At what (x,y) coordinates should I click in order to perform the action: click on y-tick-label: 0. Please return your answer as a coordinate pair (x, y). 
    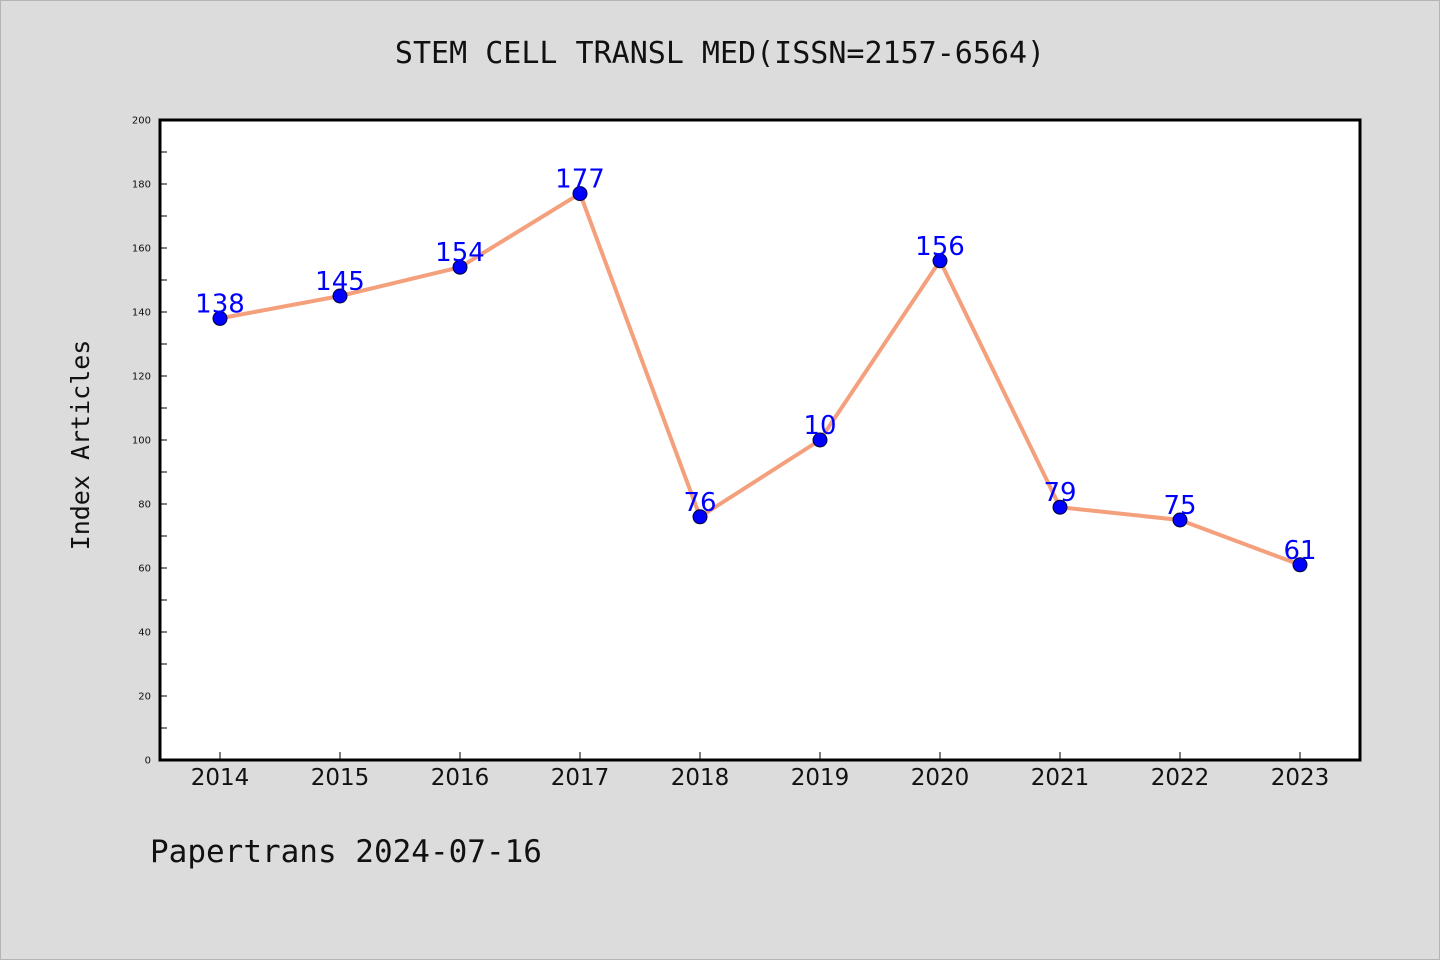
    Looking at the image, I should click on (148, 761).